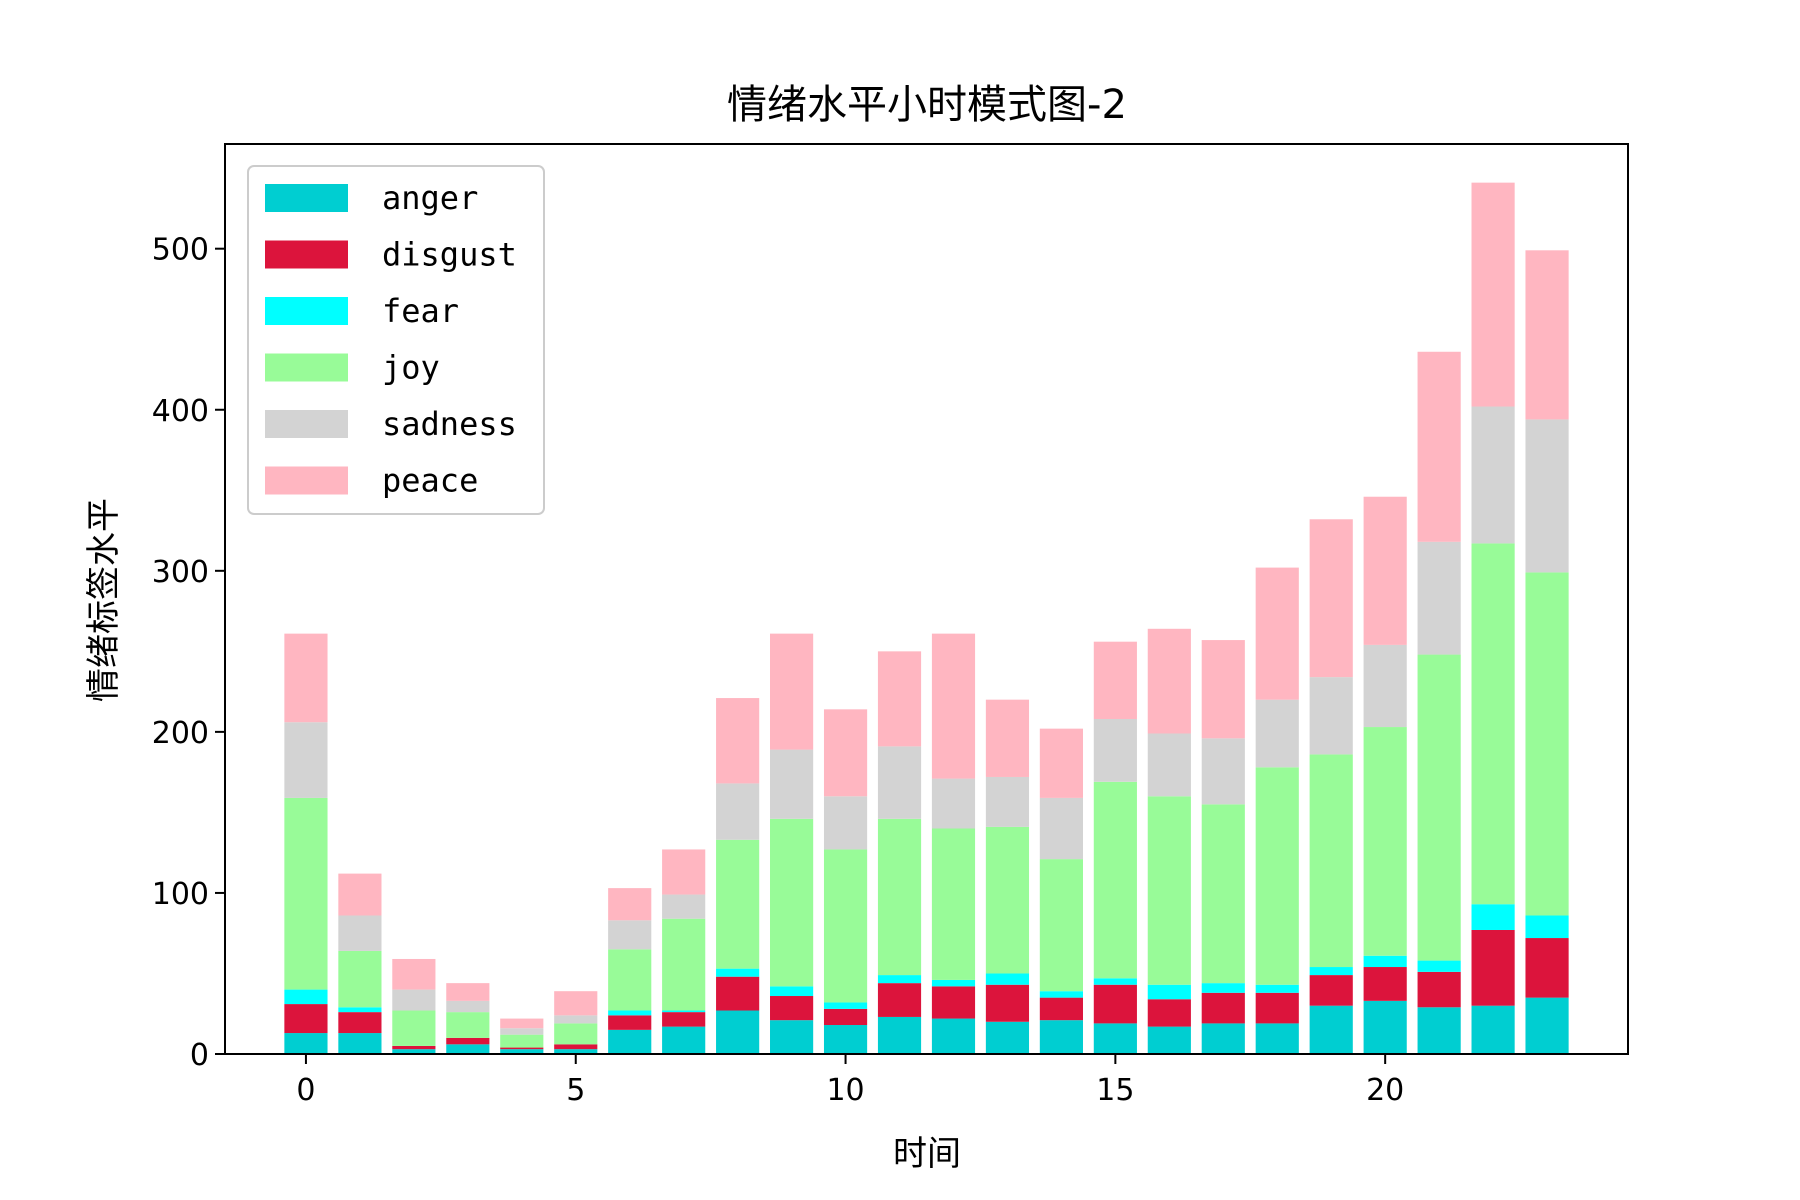 Image resolution: width=1800 pixels, height=1200 pixels. I want to click on legend-swatch-joy, so click(306, 367).